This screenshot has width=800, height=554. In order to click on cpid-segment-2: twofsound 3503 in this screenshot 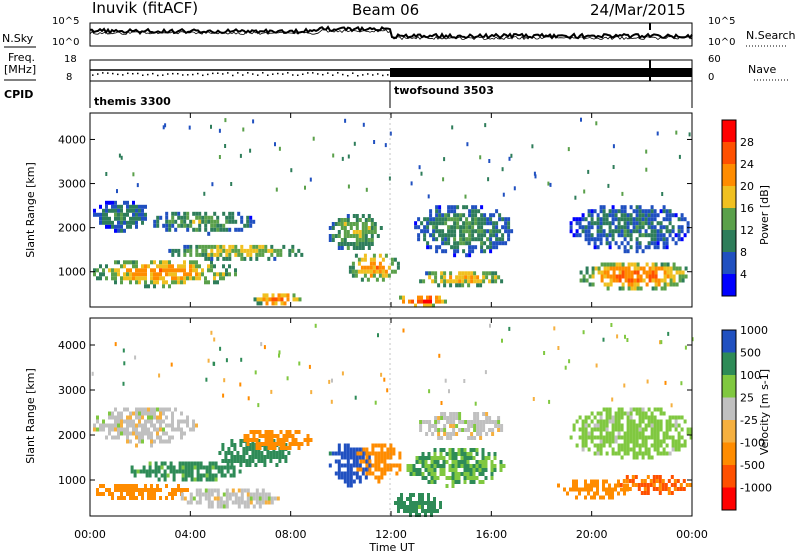, I will do `click(444, 90)`.